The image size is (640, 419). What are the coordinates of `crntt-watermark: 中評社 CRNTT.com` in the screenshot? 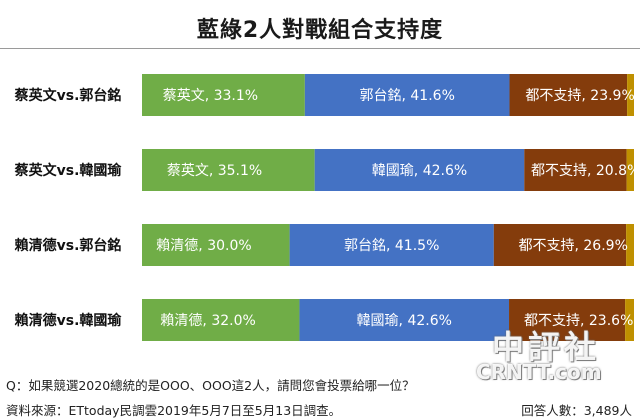 It's located at (541, 355).